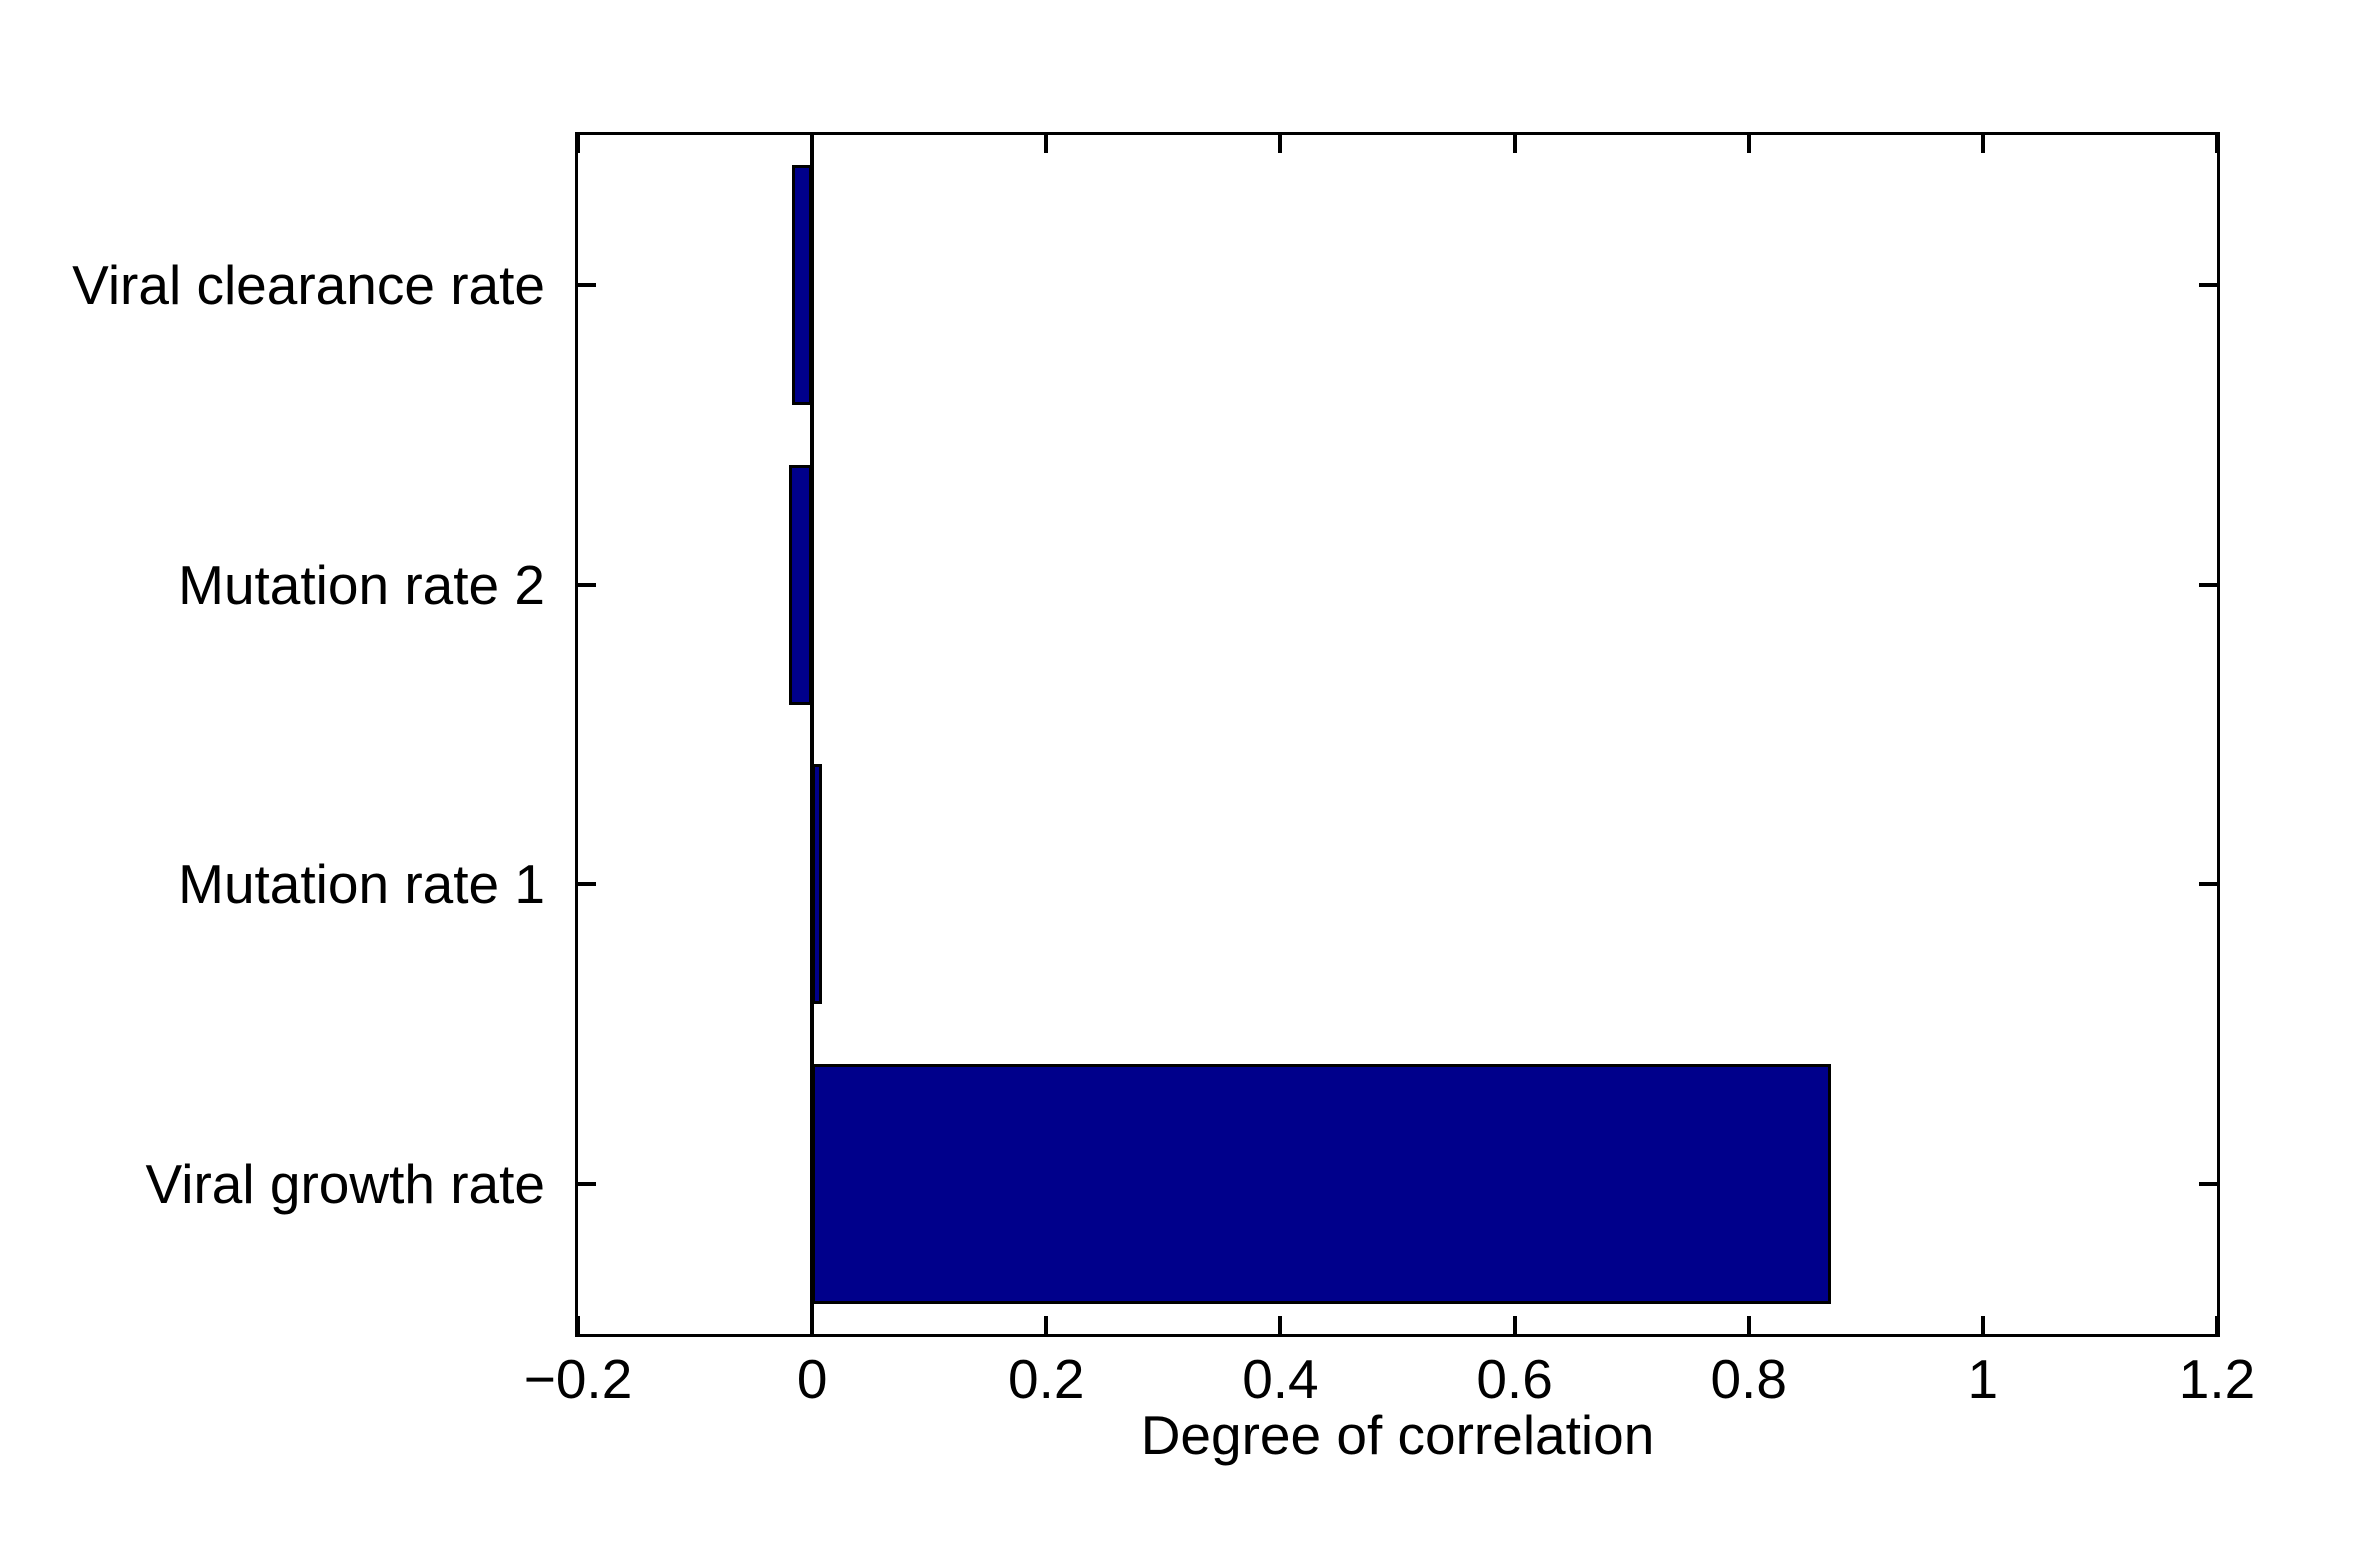  Describe the element at coordinates (1514, 1379) in the screenshot. I see `x-tick-label: 0.6` at that location.